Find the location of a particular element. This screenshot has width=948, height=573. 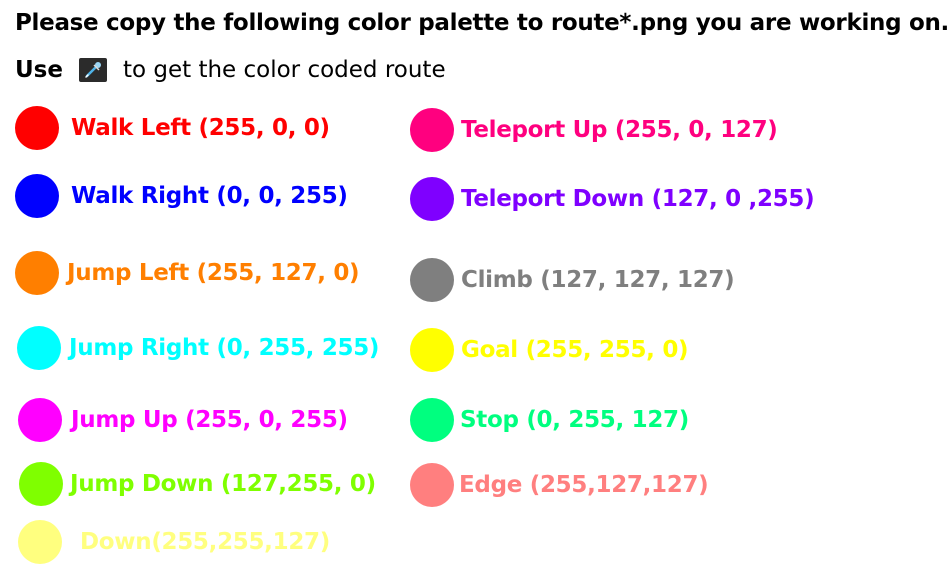

palette-entry-jump-left: Jump Left (255, 127, 0) is located at coordinates (187, 273).